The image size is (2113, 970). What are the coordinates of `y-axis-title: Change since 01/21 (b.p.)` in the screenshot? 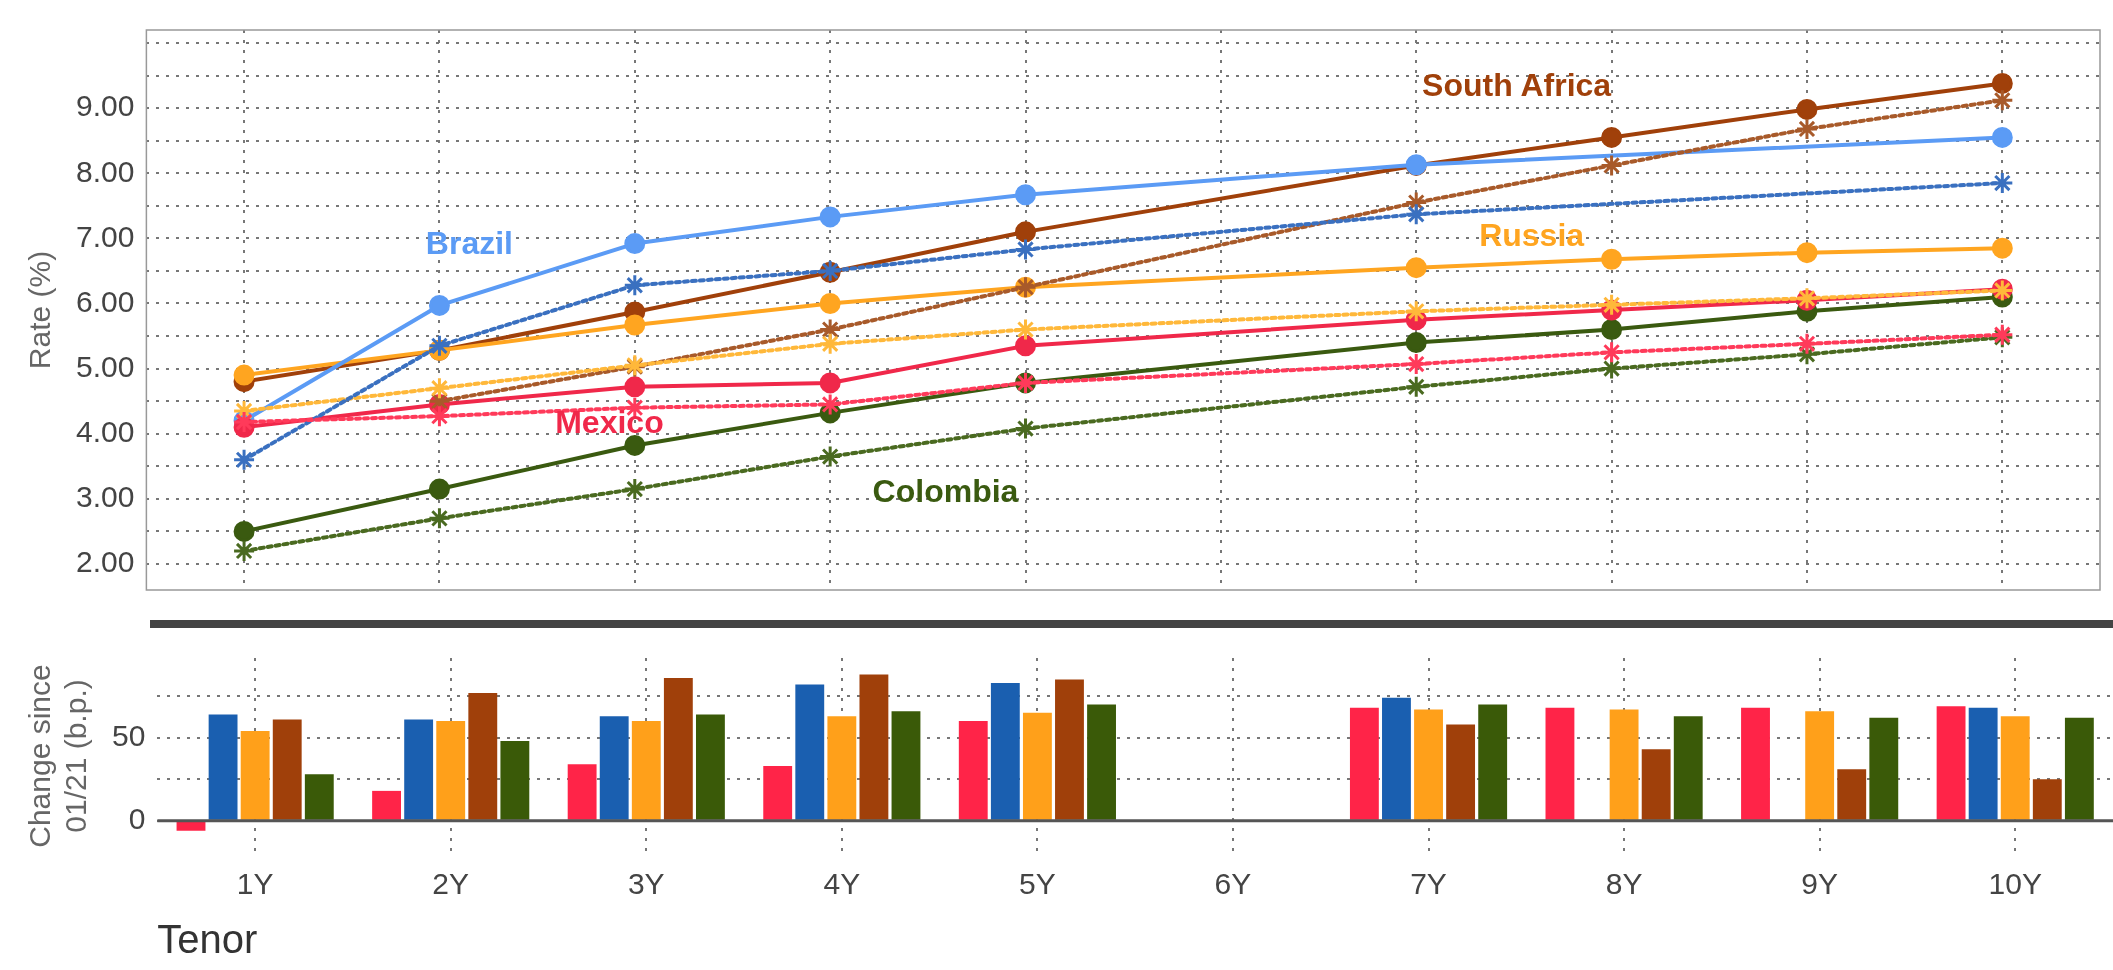 It's located at (58, 756).